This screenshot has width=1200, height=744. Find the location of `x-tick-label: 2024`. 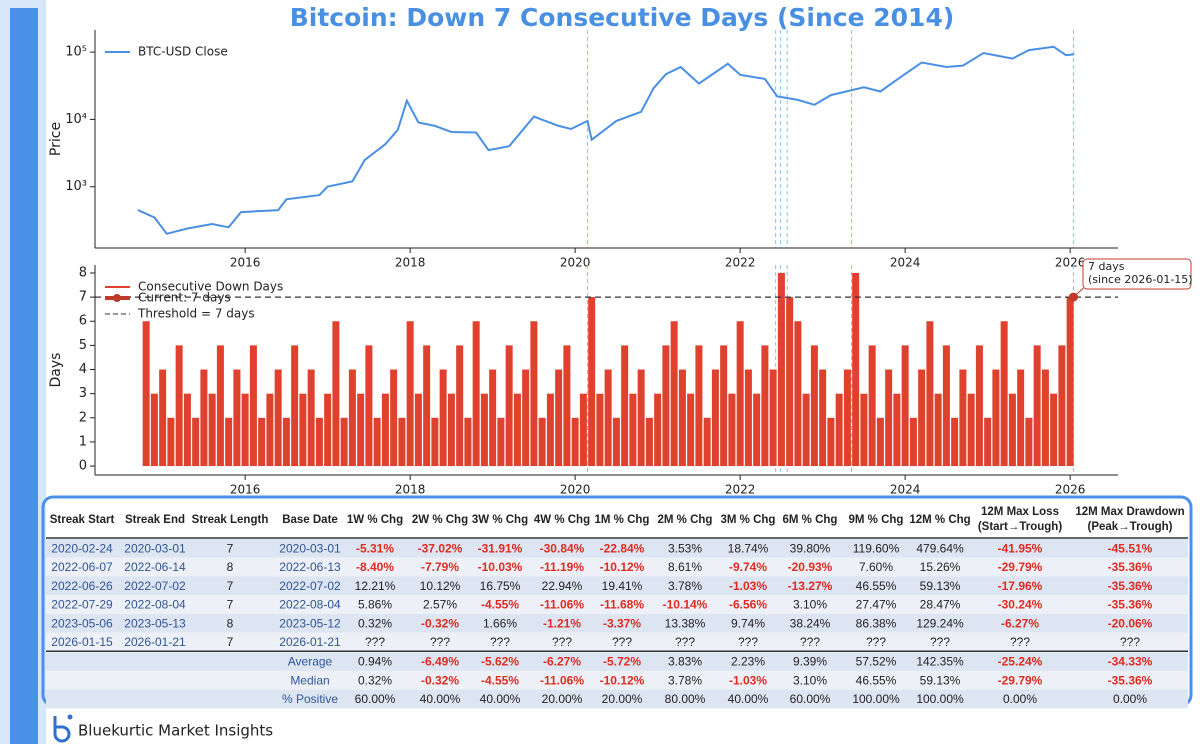

x-tick-label: 2024 is located at coordinates (905, 490).